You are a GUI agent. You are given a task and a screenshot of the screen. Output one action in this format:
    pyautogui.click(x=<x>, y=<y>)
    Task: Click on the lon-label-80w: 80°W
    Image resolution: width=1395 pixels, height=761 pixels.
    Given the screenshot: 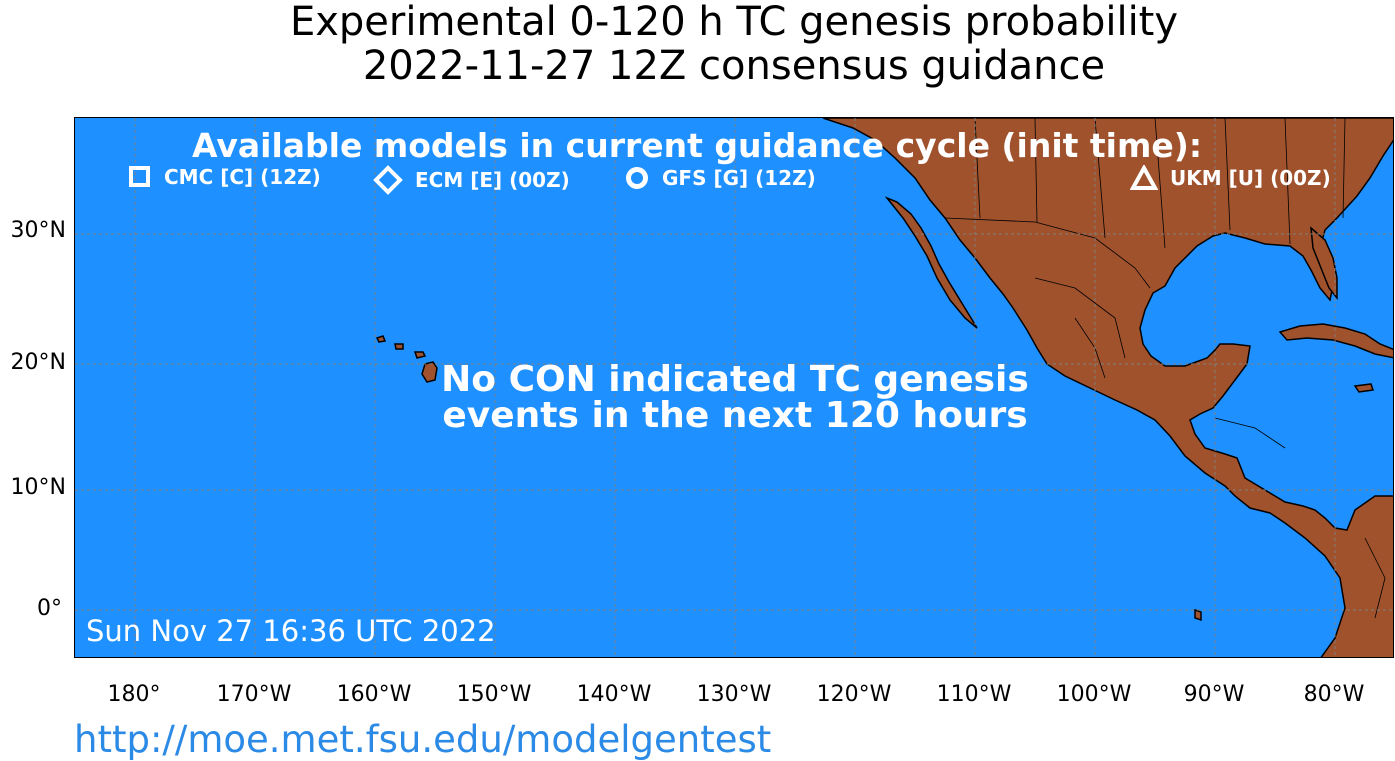 What is the action you would take?
    pyautogui.click(x=1334, y=694)
    